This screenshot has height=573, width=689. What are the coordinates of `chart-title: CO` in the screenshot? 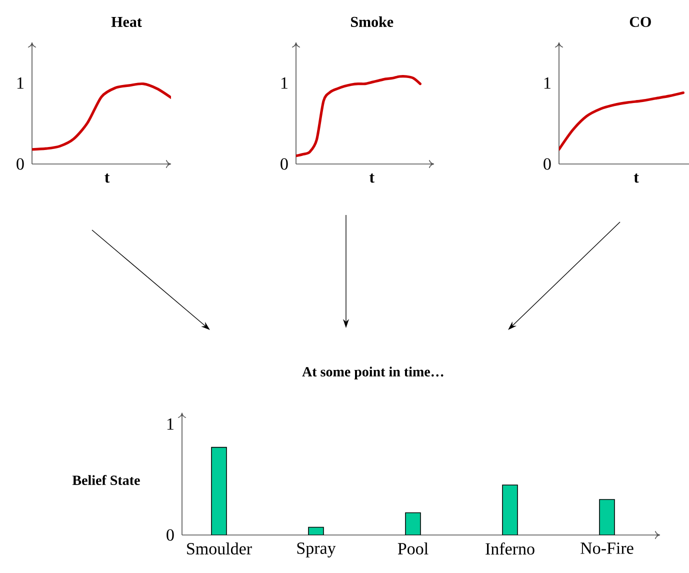 It's located at (640, 21).